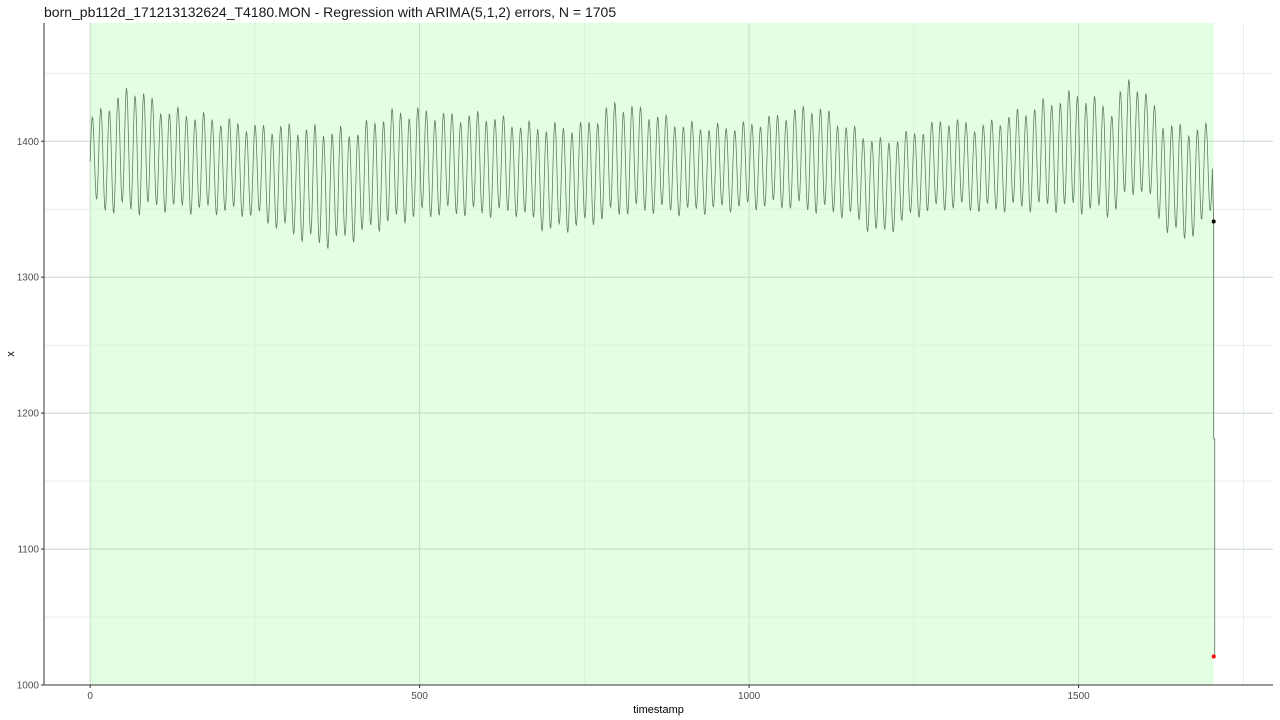 The height and width of the screenshot is (720, 1280). Describe the element at coordinates (588, 693) in the screenshot. I see `x-axis-ticks: 0 500 1000 1500` at that location.